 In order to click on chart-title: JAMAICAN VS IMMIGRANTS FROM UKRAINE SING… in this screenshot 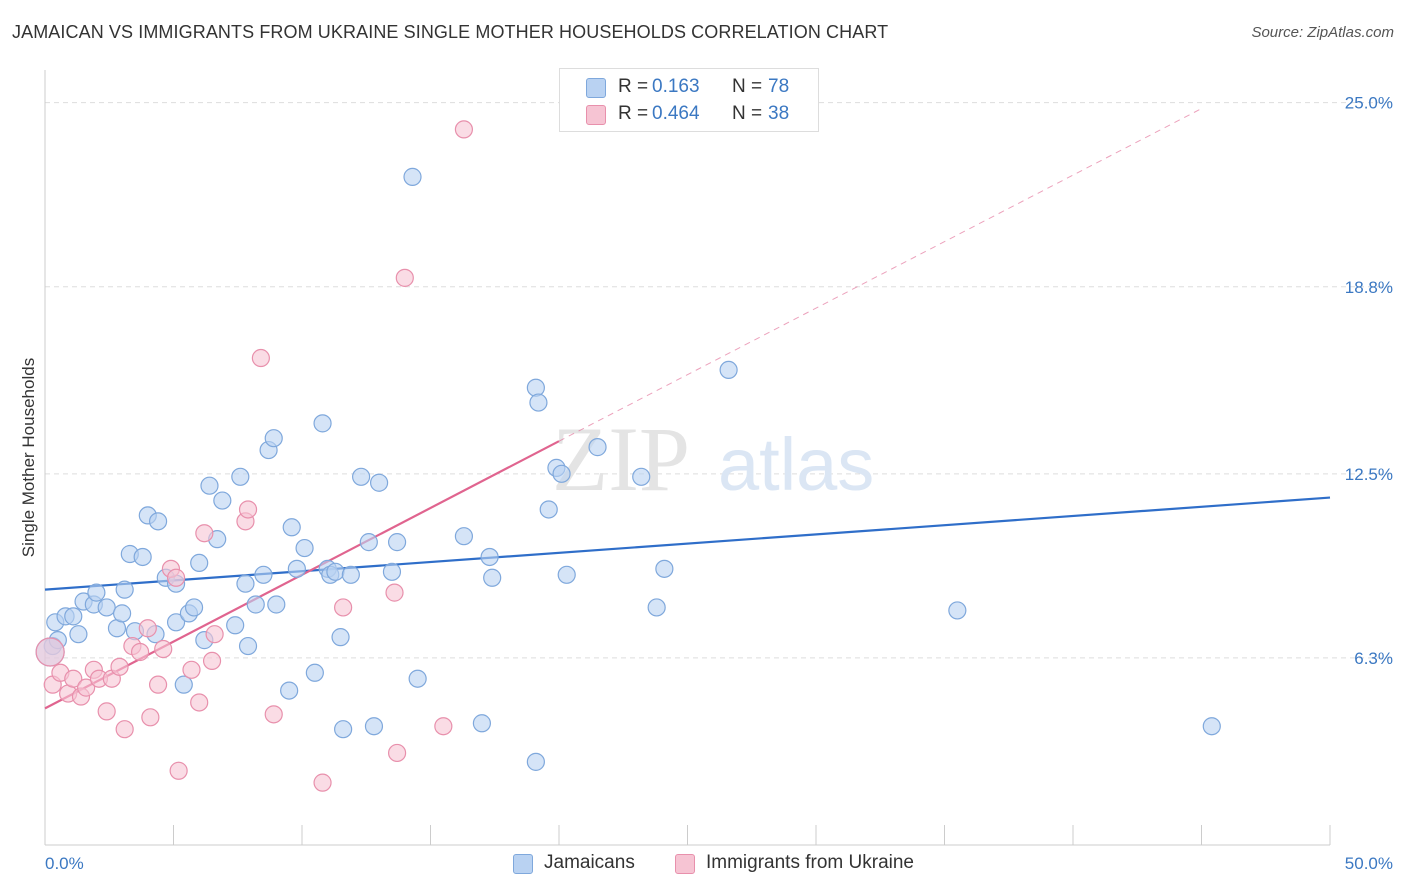, I will do `click(450, 32)`.